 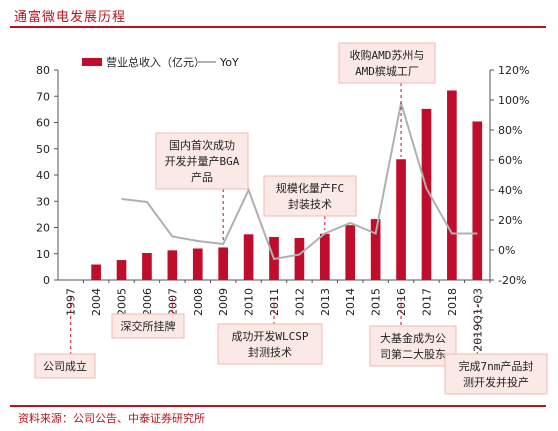 I want to click on annotation-text: 封测技术, so click(x=270, y=352).